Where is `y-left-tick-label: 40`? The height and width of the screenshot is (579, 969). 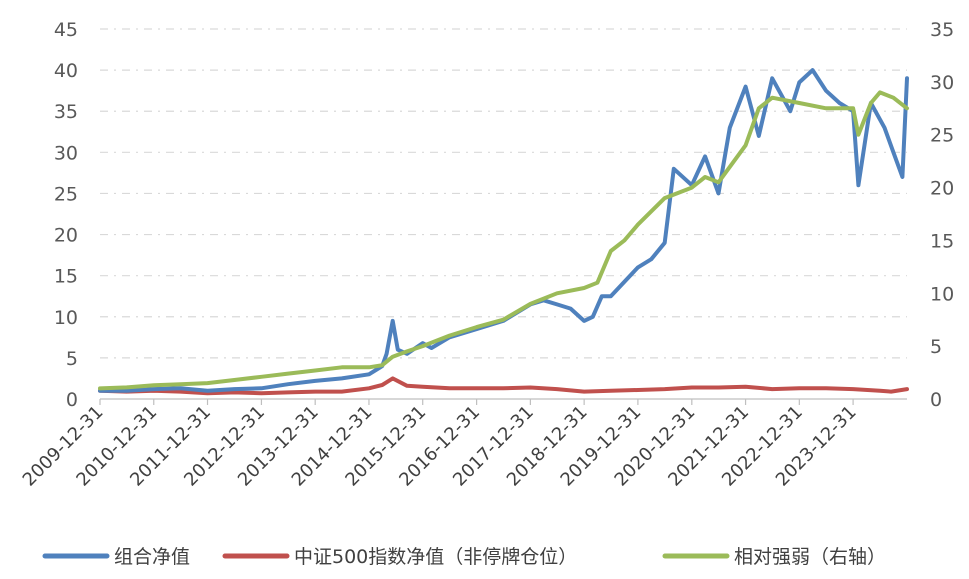
y-left-tick-label: 40 is located at coordinates (66, 71).